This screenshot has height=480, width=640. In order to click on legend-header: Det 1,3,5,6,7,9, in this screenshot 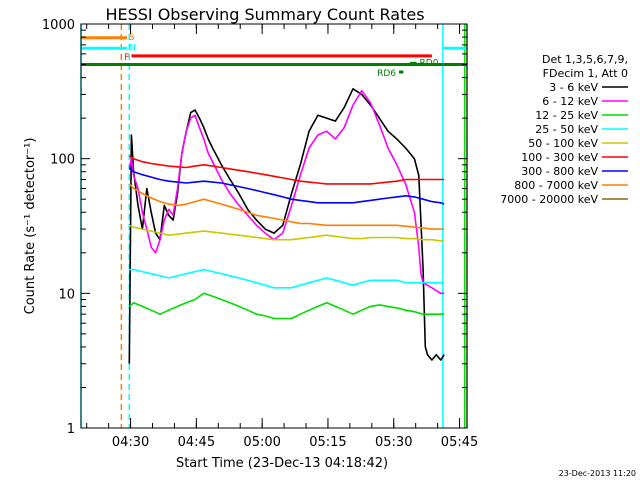, I will do `click(585, 59)`.